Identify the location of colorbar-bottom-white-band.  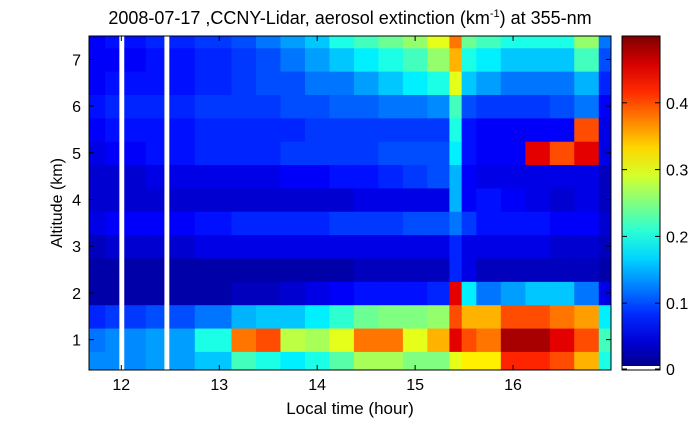
(641, 368).